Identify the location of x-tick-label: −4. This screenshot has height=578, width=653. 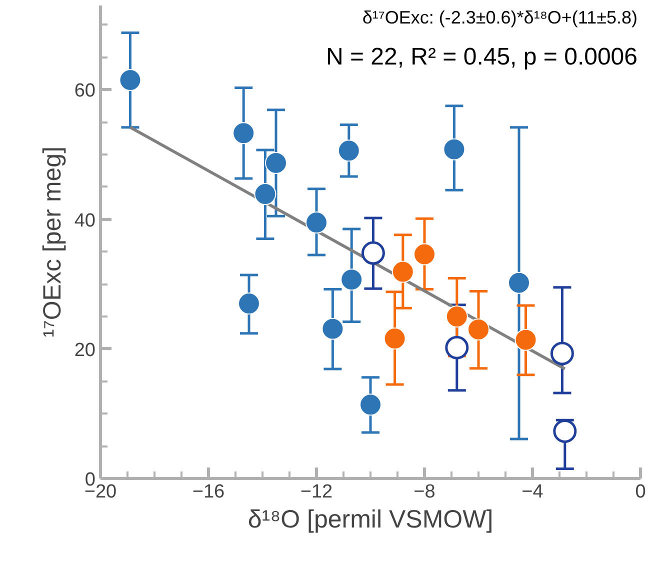
(533, 492).